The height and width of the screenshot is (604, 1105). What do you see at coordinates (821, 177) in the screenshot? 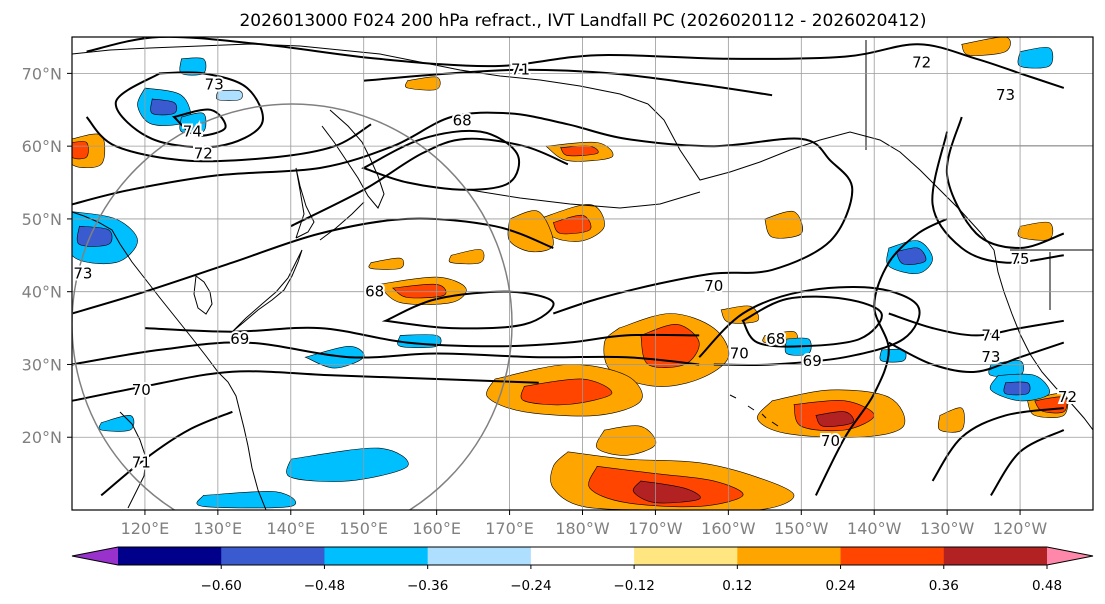
I see `coastline-alaska` at bounding box center [821, 177].